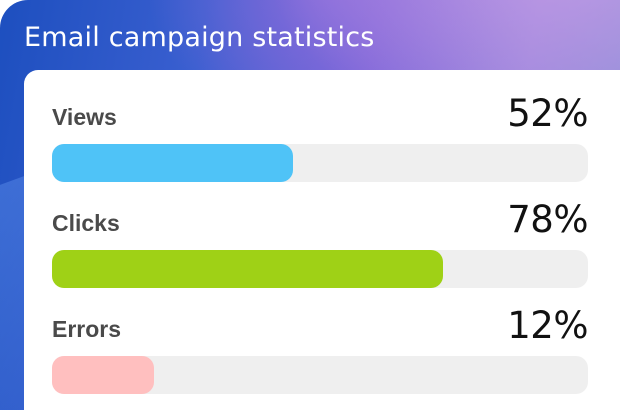 The width and height of the screenshot is (620, 410). What do you see at coordinates (547, 219) in the screenshot?
I see `stat-value-clicks: 78%` at bounding box center [547, 219].